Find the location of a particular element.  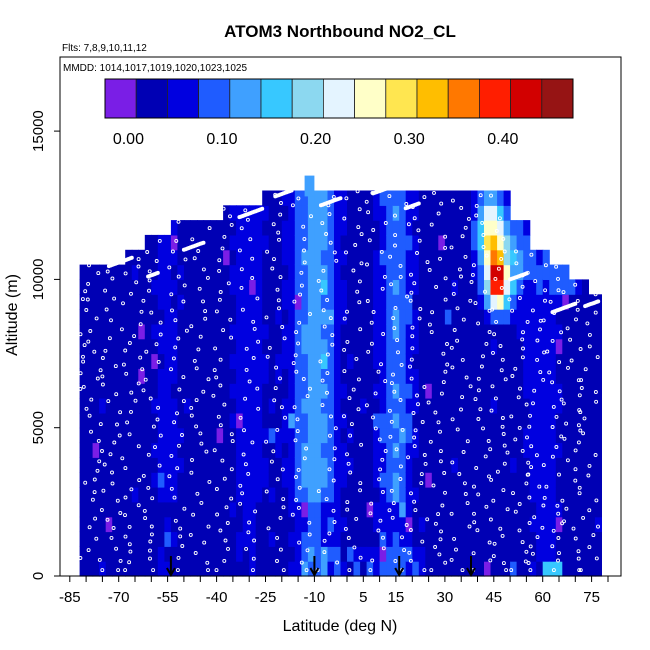

y-tick-label: 5000 is located at coordinates (38, 427).